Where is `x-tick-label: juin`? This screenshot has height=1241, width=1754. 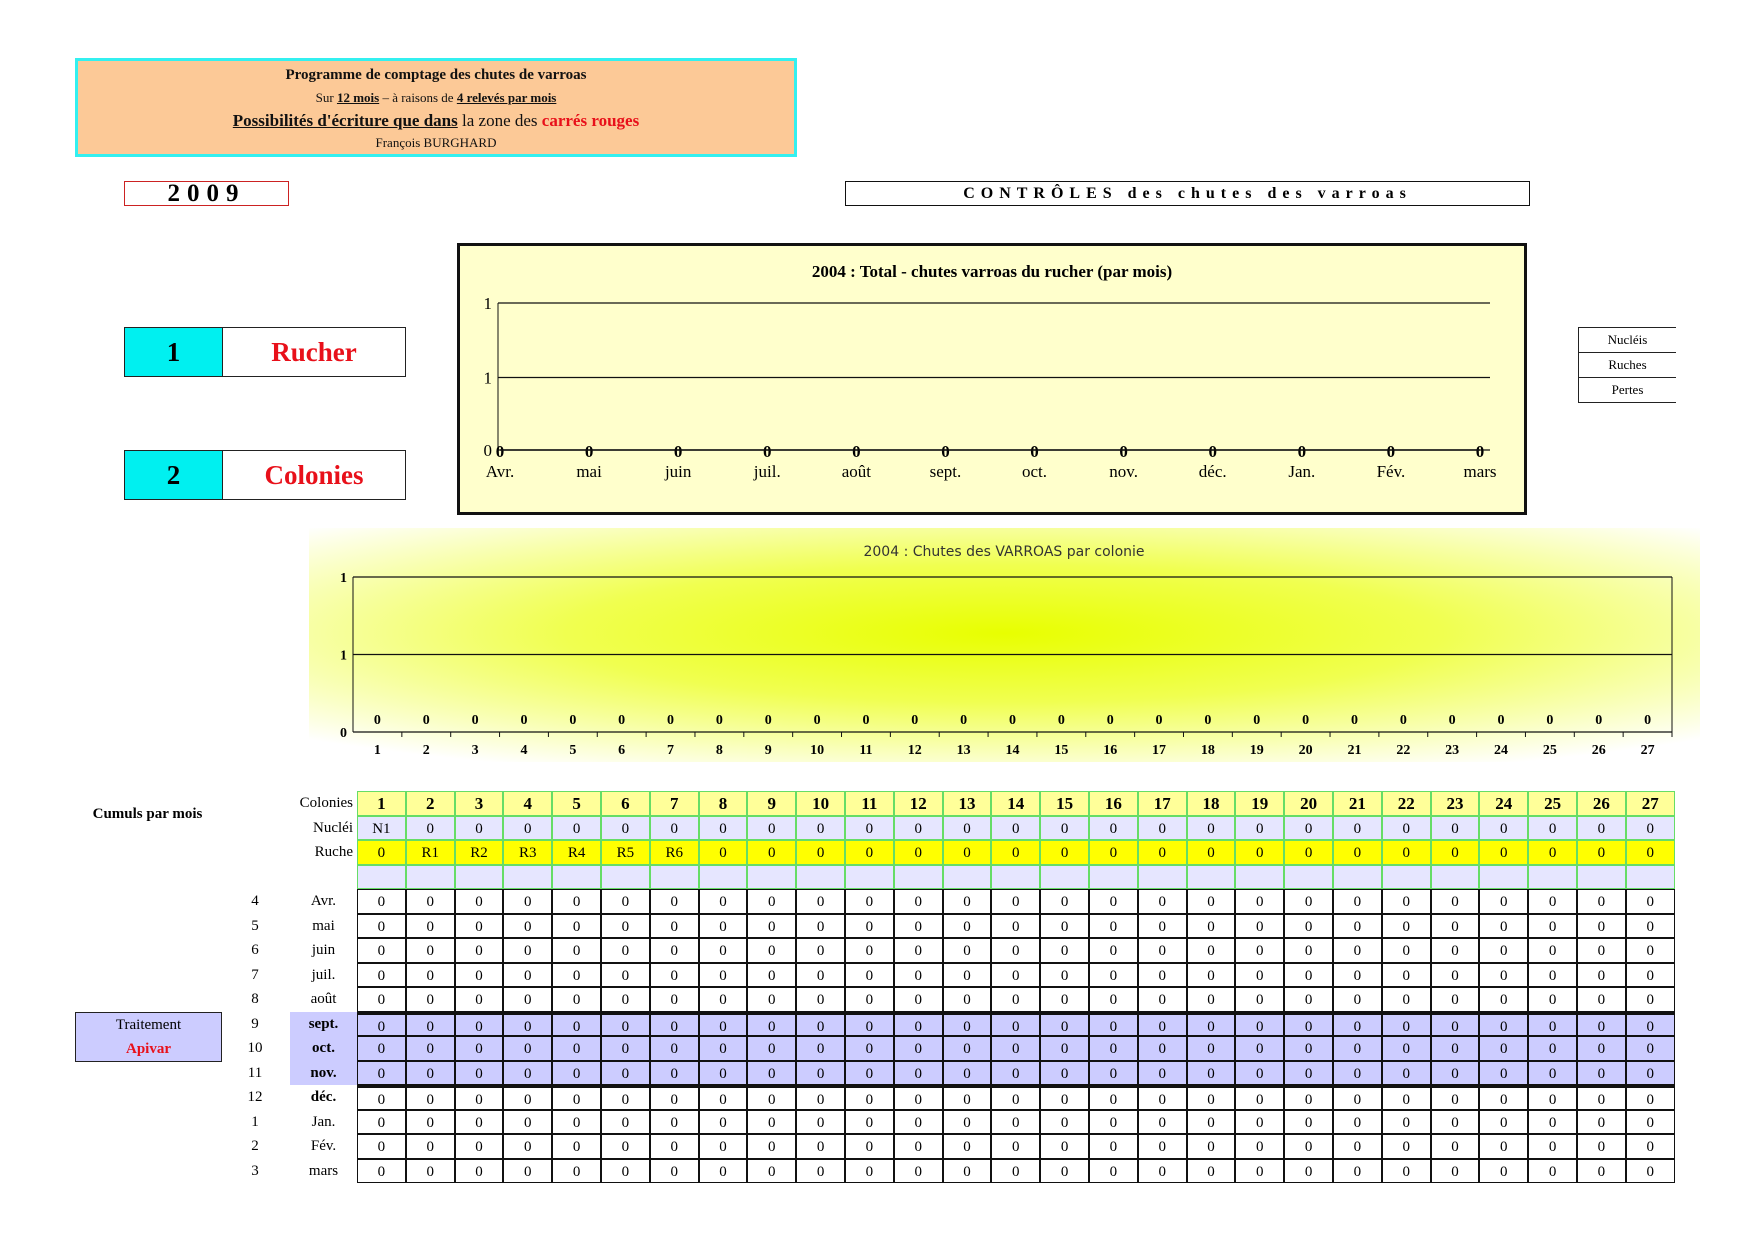
x-tick-label: juin is located at coordinates (678, 471).